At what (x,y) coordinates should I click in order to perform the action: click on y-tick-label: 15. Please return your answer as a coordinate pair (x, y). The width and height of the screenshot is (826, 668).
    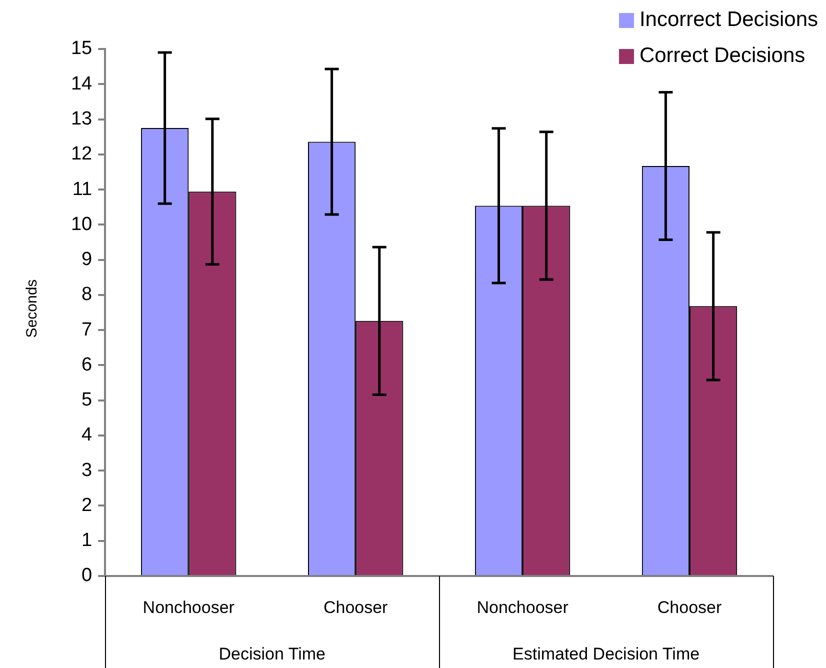
    Looking at the image, I should click on (81, 49).